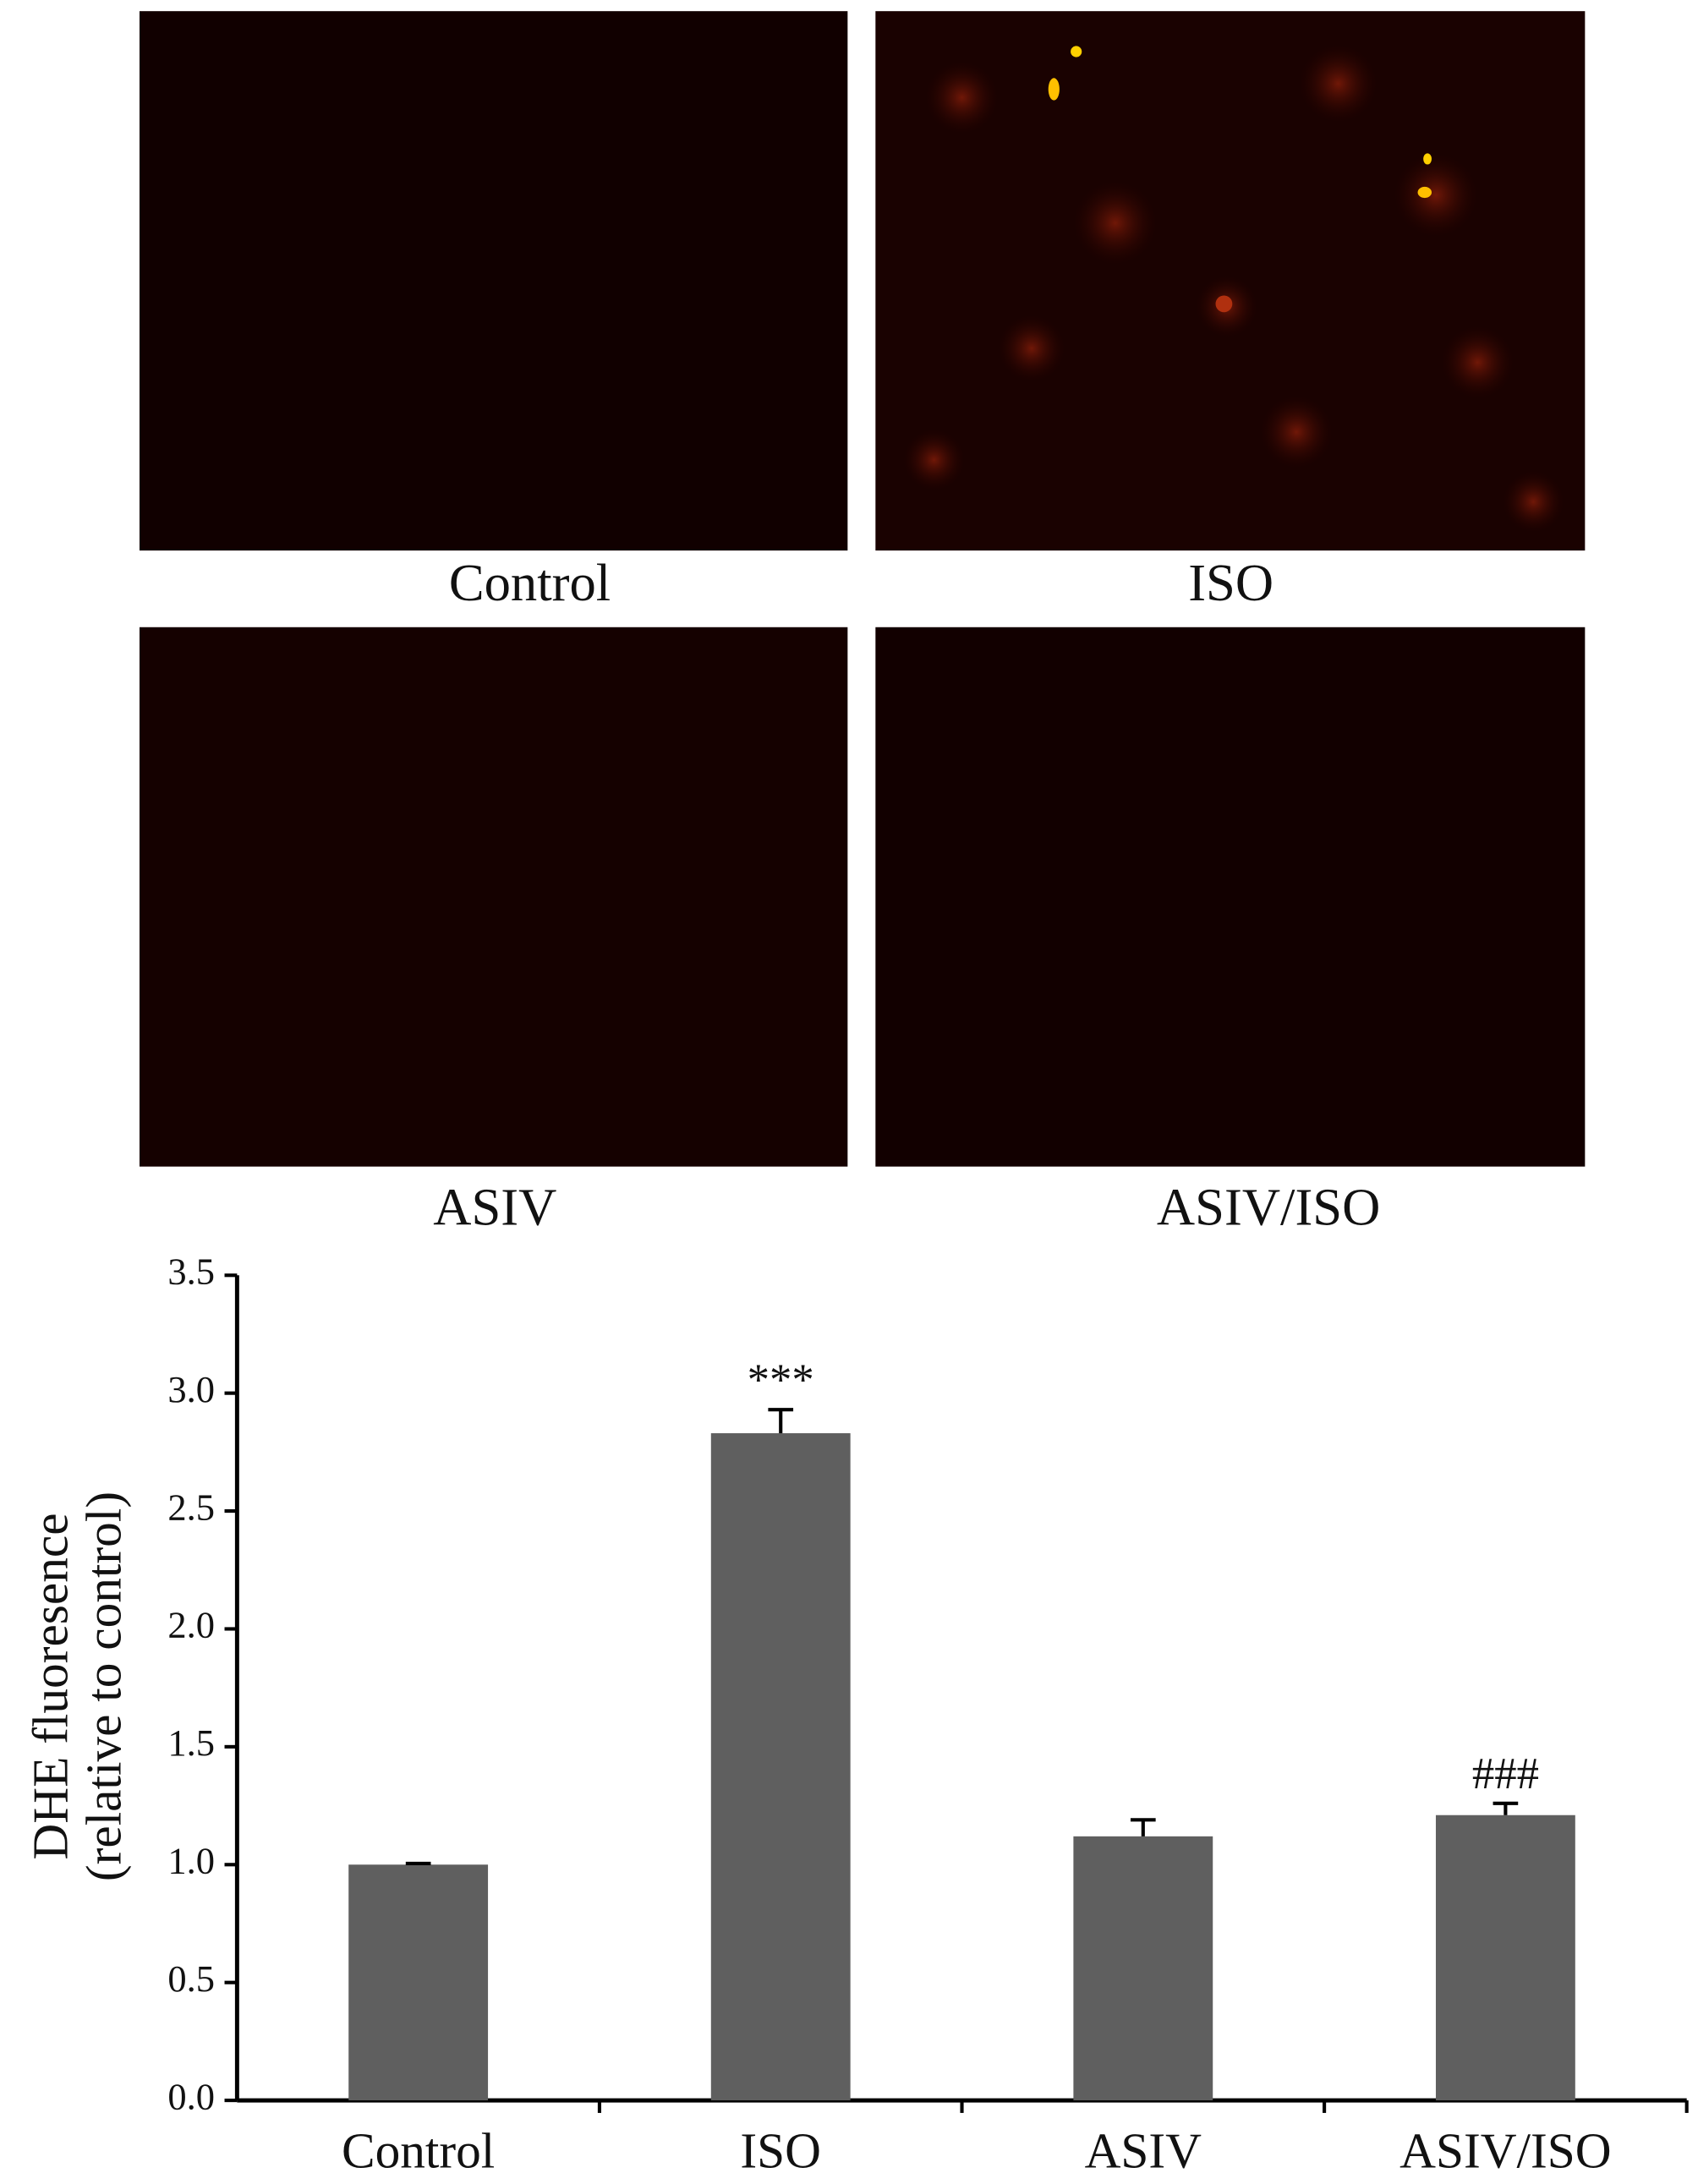 The height and width of the screenshot is (2184, 1698). What do you see at coordinates (1505, 1773) in the screenshot?
I see `significance-label: ###` at bounding box center [1505, 1773].